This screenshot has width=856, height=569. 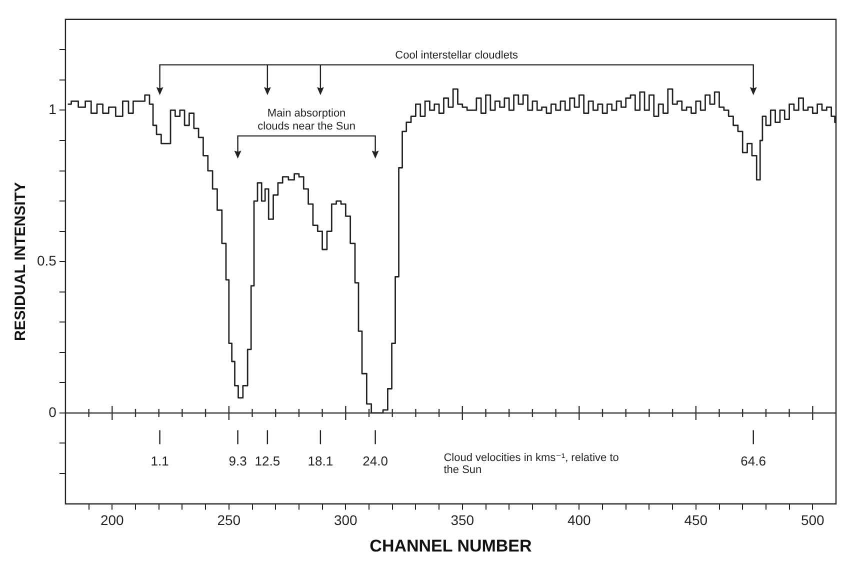 I want to click on y-tick-label: 0, so click(x=52, y=412).